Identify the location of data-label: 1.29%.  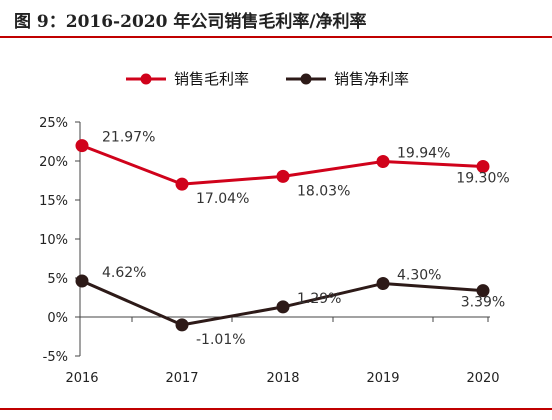
(319, 299).